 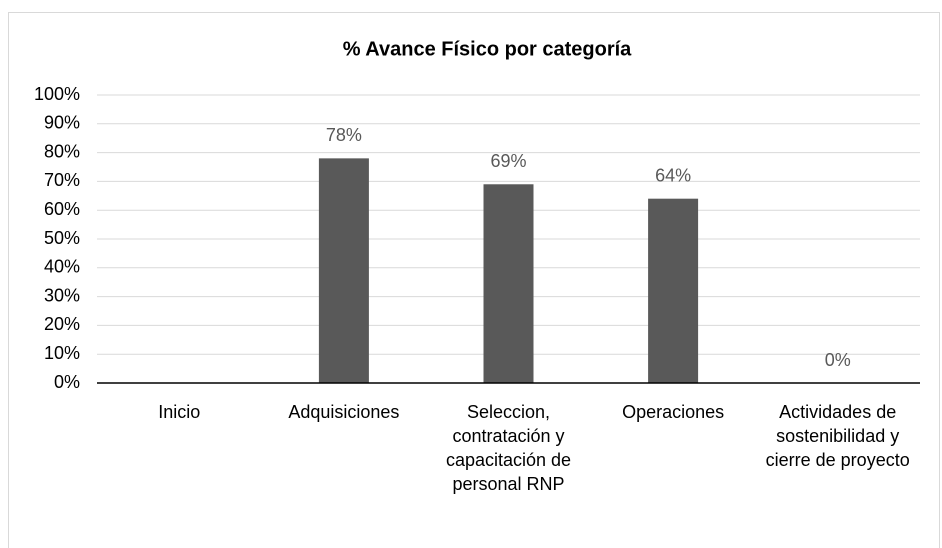 I want to click on data-label: 69%, so click(x=508, y=161).